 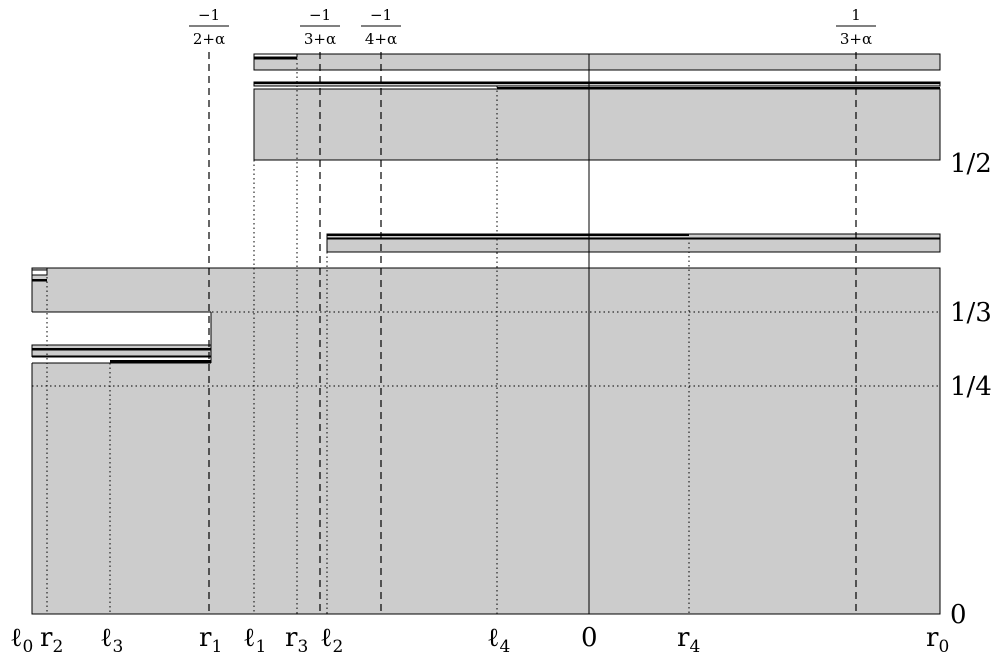 I want to click on label-neg-1-over-4-alpha: −1 4+α, so click(x=381, y=27).